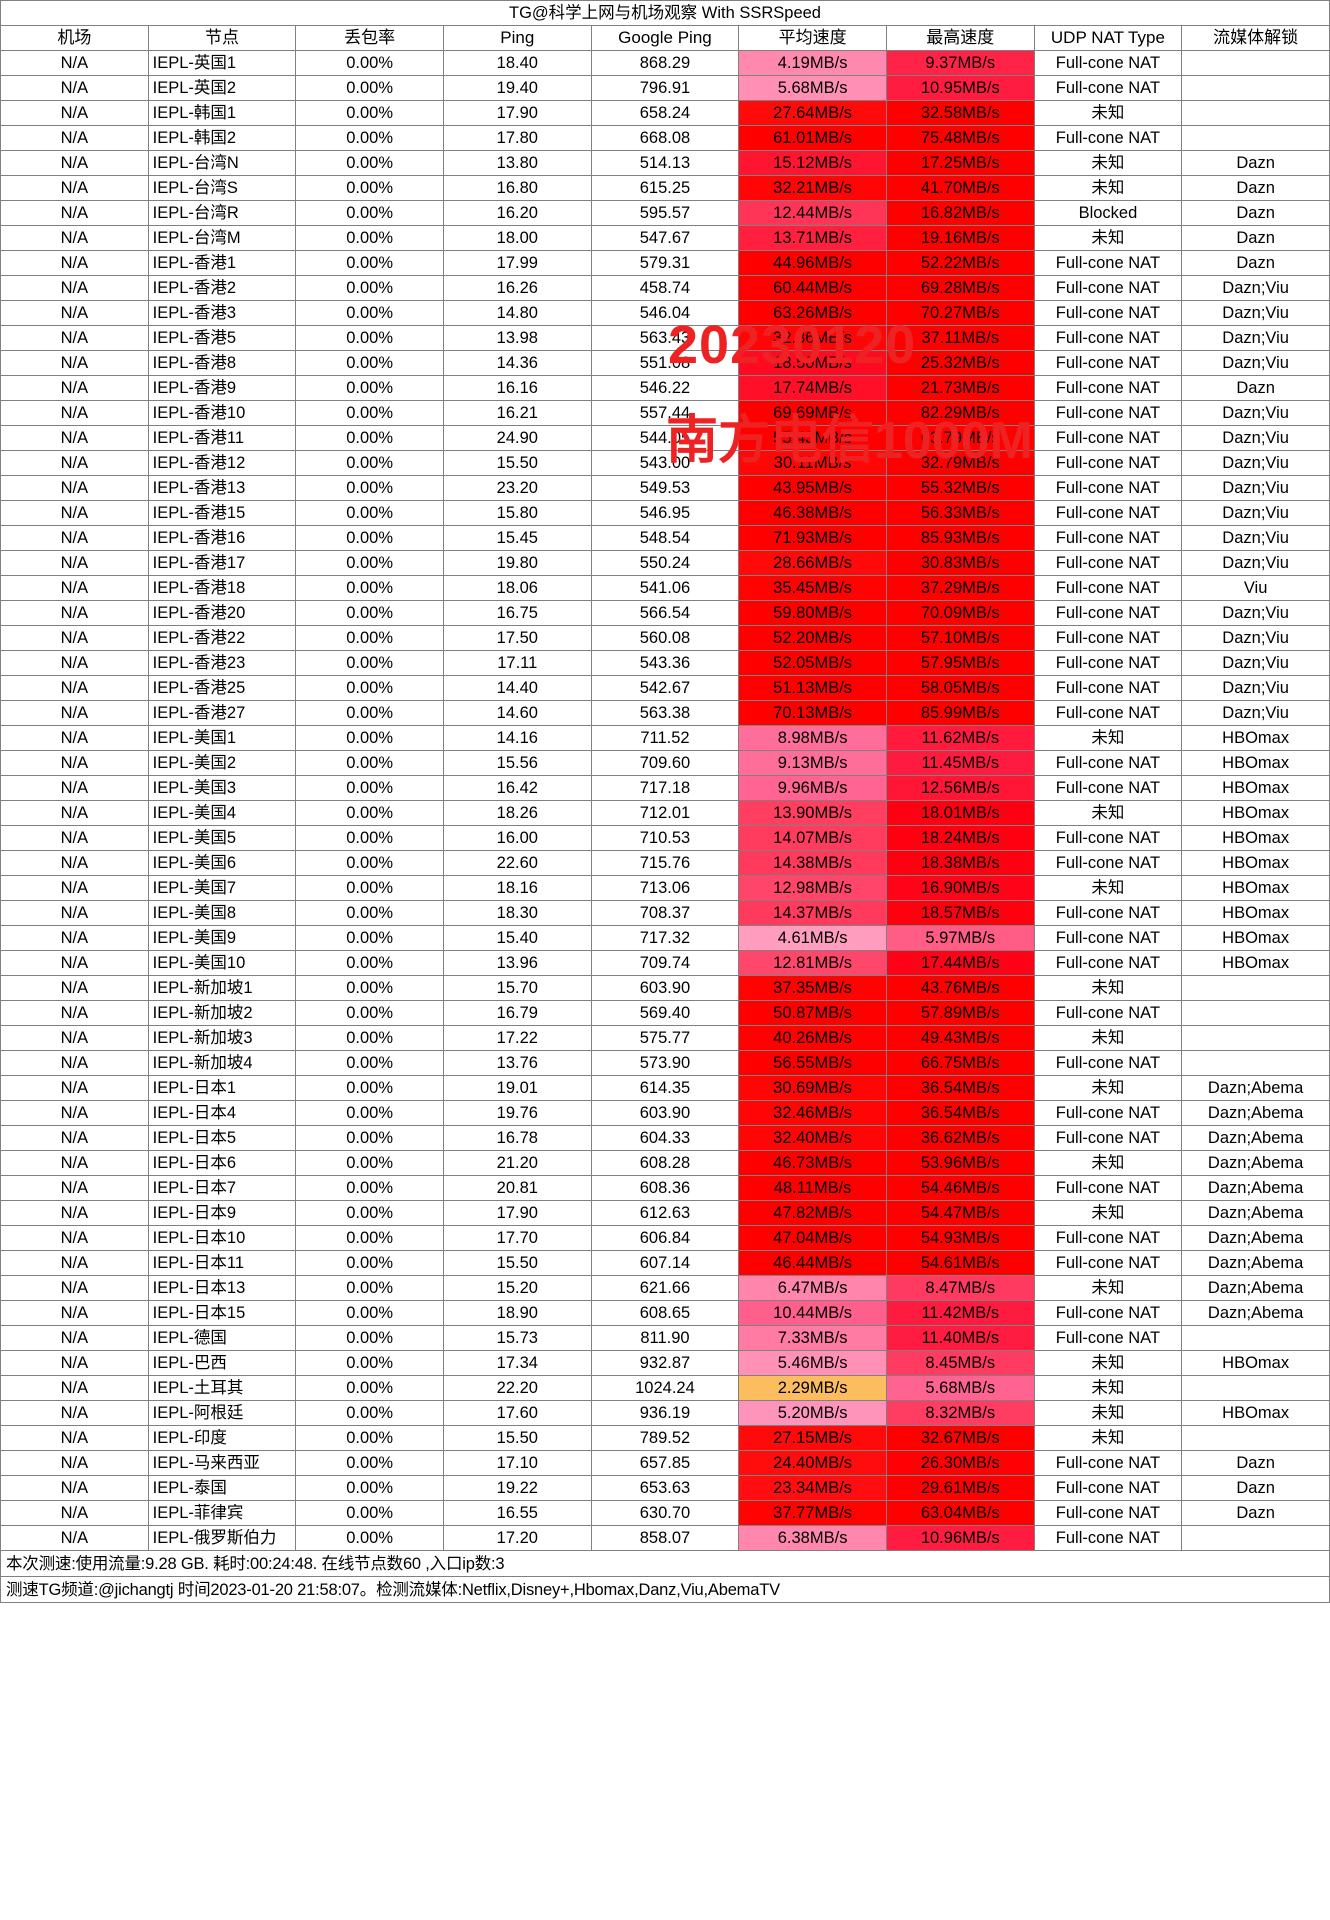  I want to click on cell-google-ping: 711.52, so click(665, 738).